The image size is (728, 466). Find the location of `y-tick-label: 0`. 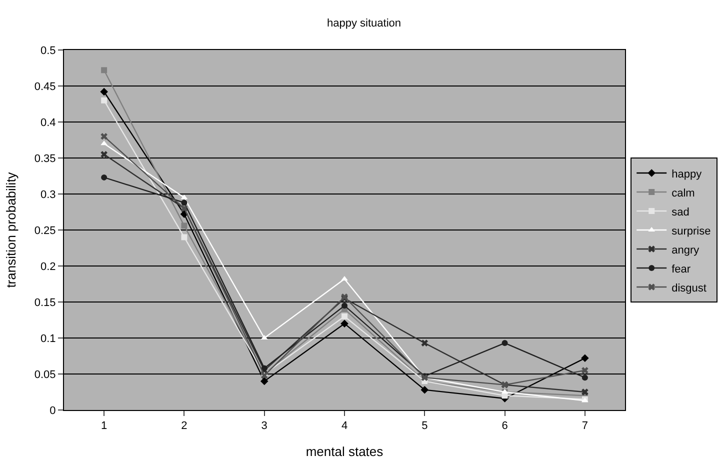

y-tick-label: 0 is located at coordinates (53, 410).